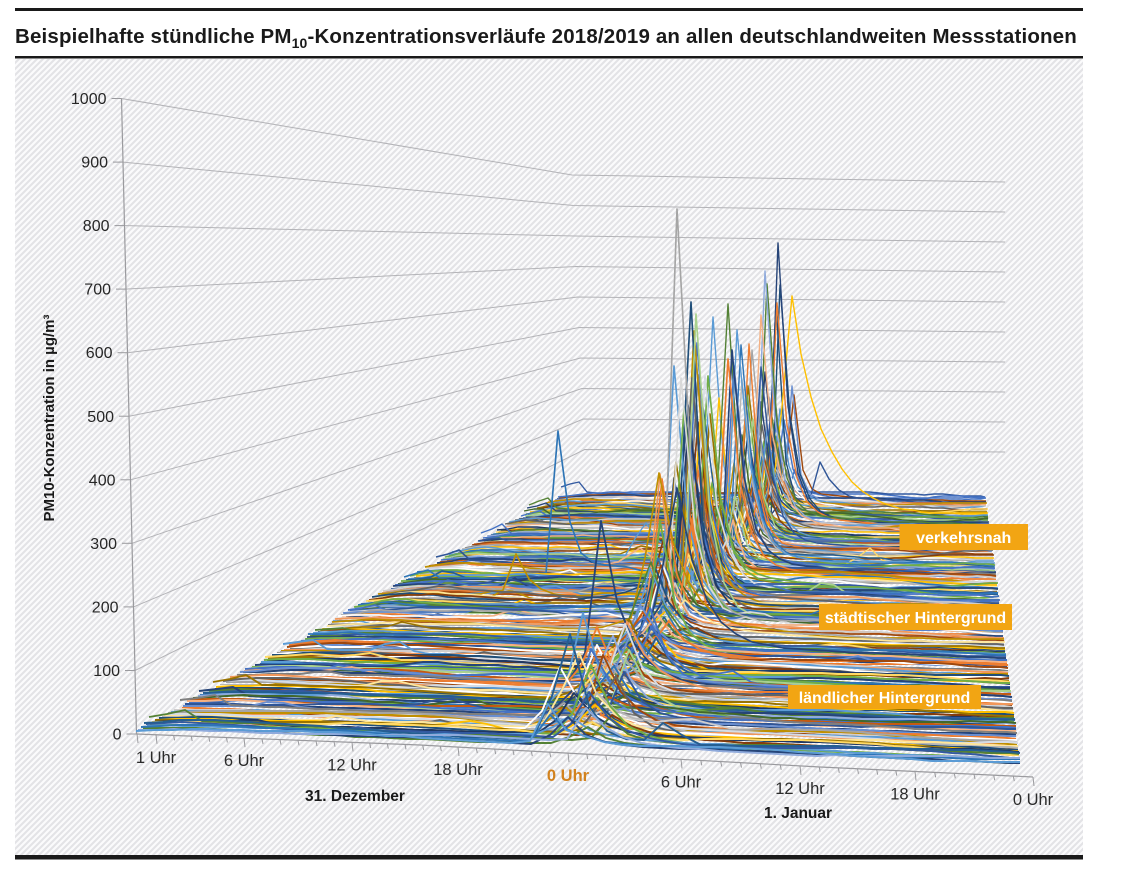  What do you see at coordinates (105, 607) in the screenshot?
I see `svg-text: 200` at bounding box center [105, 607].